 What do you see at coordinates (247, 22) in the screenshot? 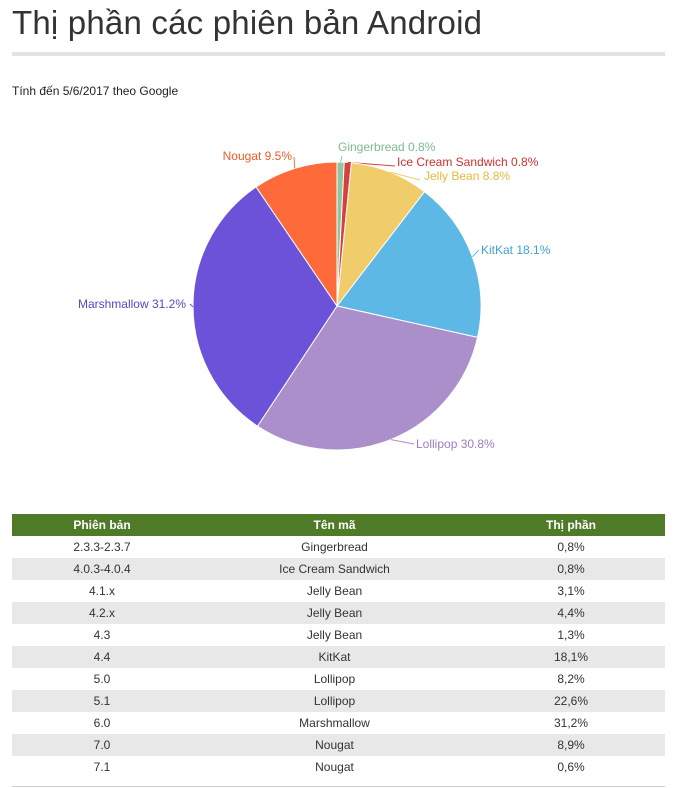
I see `page-title: Thị phần các phiên bản Android` at bounding box center [247, 22].